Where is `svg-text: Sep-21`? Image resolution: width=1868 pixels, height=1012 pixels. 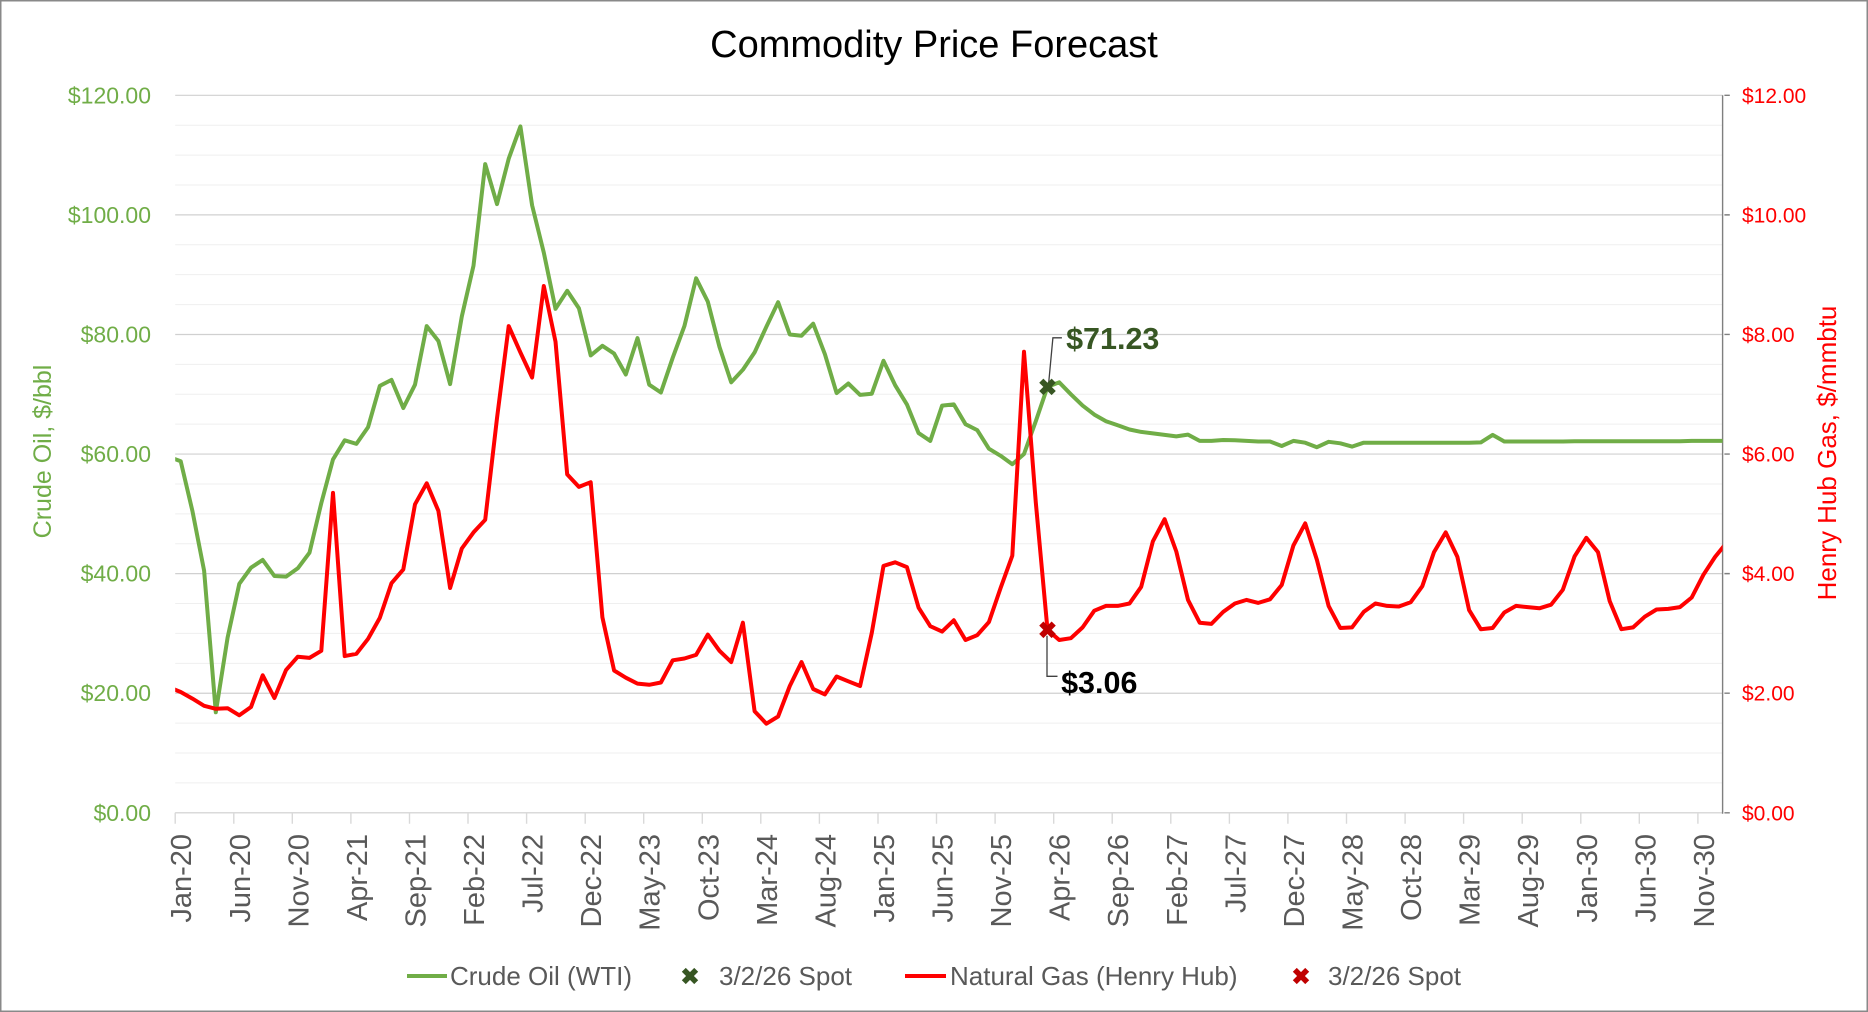
svg-text: Sep-21 is located at coordinates (417, 881).